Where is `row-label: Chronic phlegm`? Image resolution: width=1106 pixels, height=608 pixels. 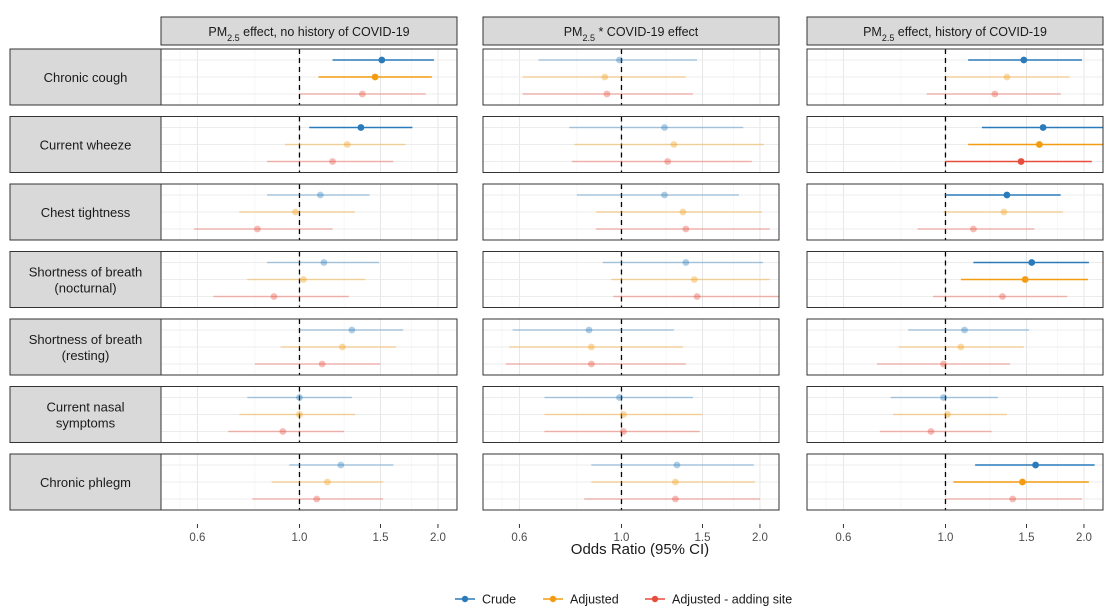 row-label: Chronic phlegm is located at coordinates (85, 482).